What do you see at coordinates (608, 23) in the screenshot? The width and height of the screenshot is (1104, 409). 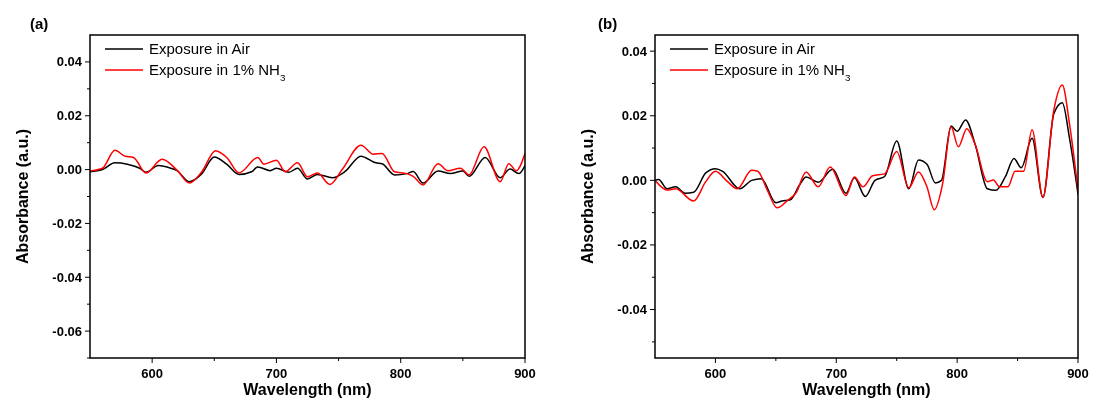 I see `chart-title: (b)` at bounding box center [608, 23].